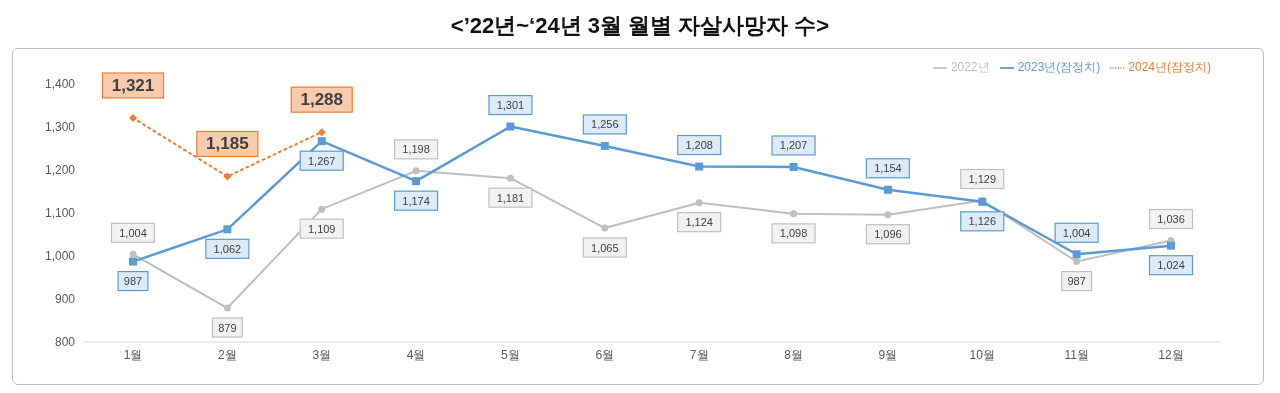 The width and height of the screenshot is (1280, 393). What do you see at coordinates (60, 256) in the screenshot?
I see `y-tick-label: 1,000` at bounding box center [60, 256].